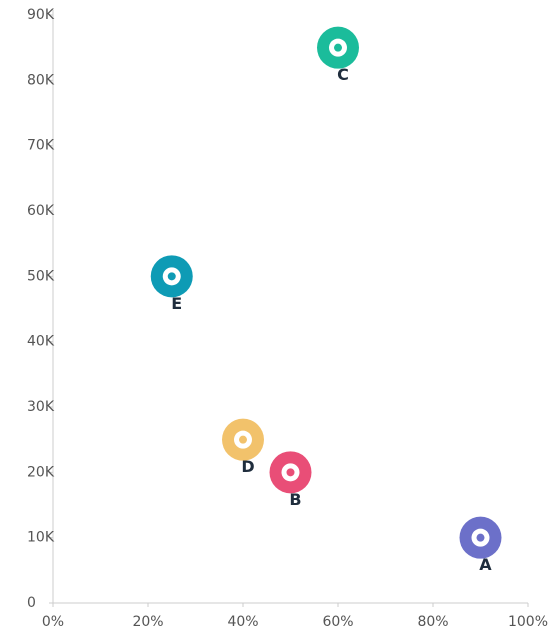 The image size is (552, 635). What do you see at coordinates (41, 538) in the screenshot?
I see `y-tick-label: 10K` at bounding box center [41, 538].